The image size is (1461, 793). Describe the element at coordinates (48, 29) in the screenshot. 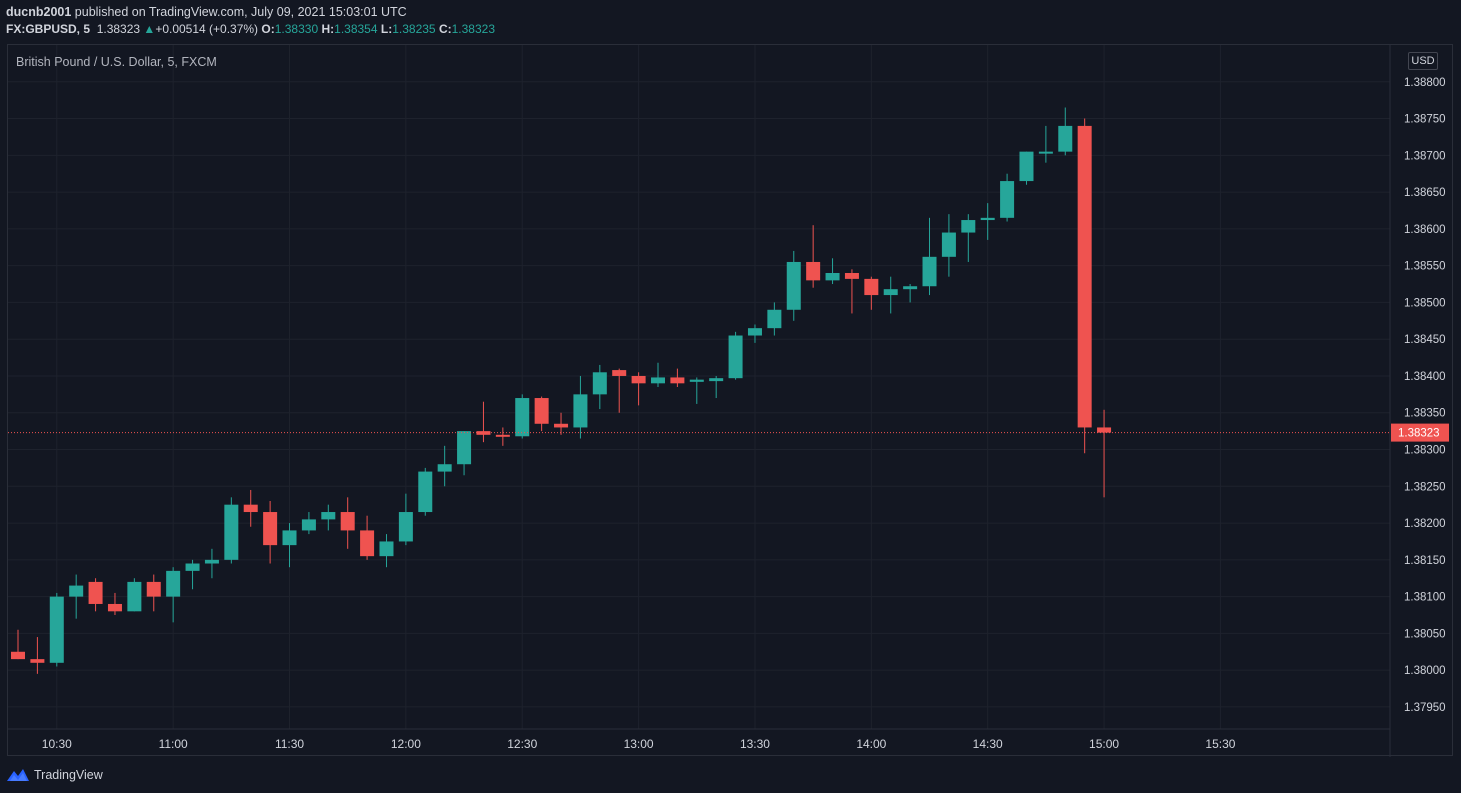

I see `symbol-label: FX:GBPUSD, 5` at that location.